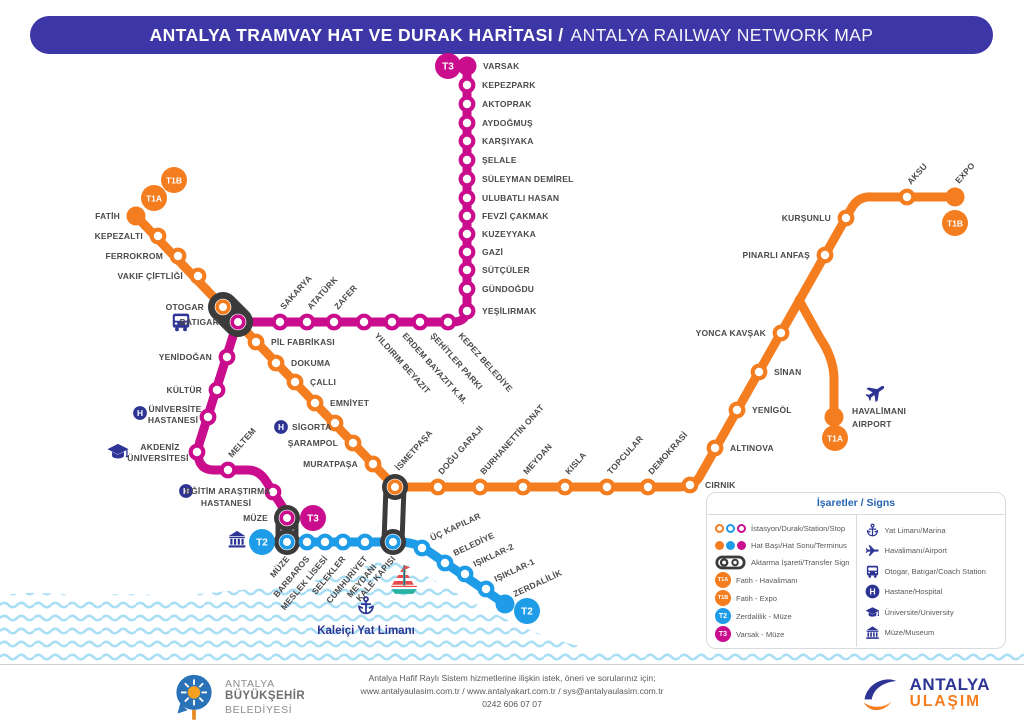 Image resolution: width=1024 pixels, height=724 pixels. Describe the element at coordinates (720, 485) in the screenshot. I see `station-label: CIRNIK` at that location.